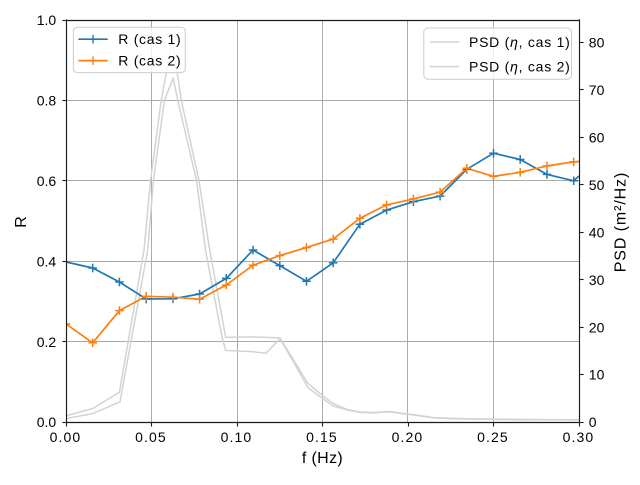  Describe the element at coordinates (47, 342) in the screenshot. I see `svg-text: 0.2` at that location.